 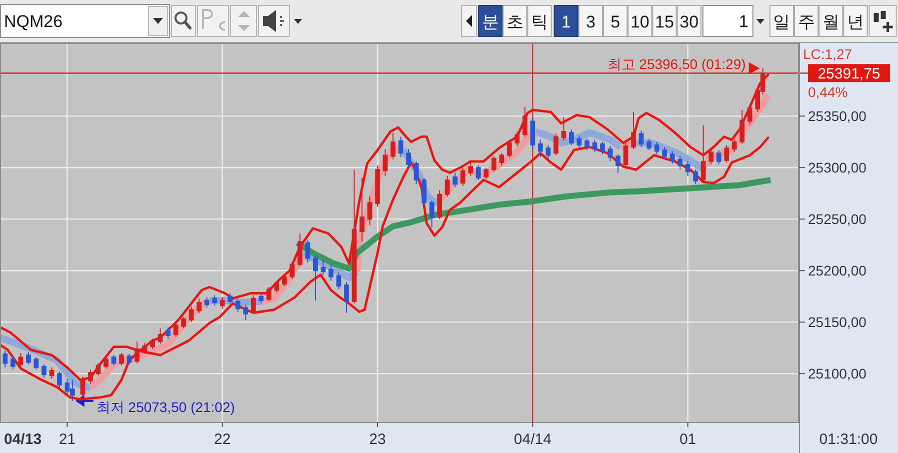 I want to click on text: 틱, so click(x=539, y=22).